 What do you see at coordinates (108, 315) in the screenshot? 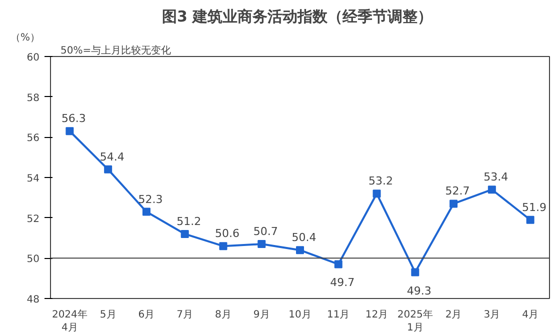
I see `x-tick-label: 5月` at bounding box center [108, 315].